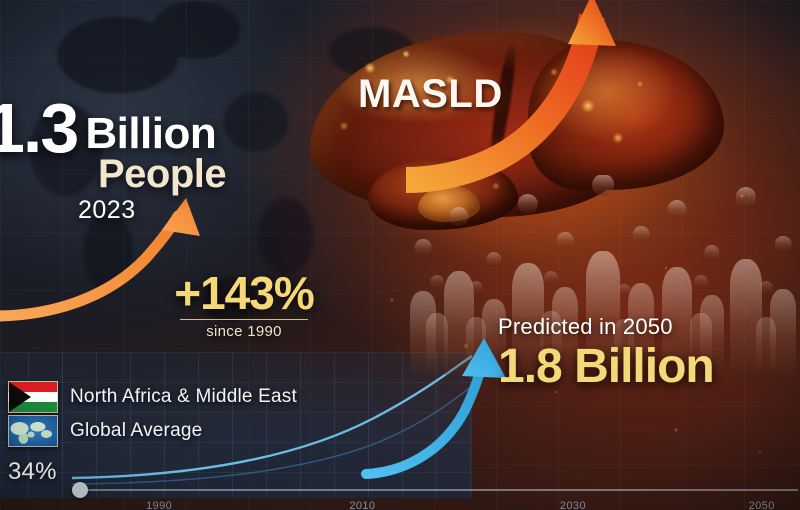  I want to click on growth-percent: +143%, so click(244, 293).